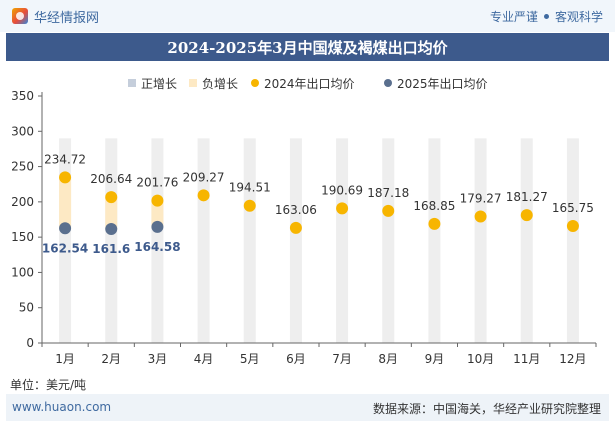 The height and width of the screenshot is (427, 615). Describe the element at coordinates (250, 188) in the screenshot. I see `data-label-2024: 194.51` at that location.